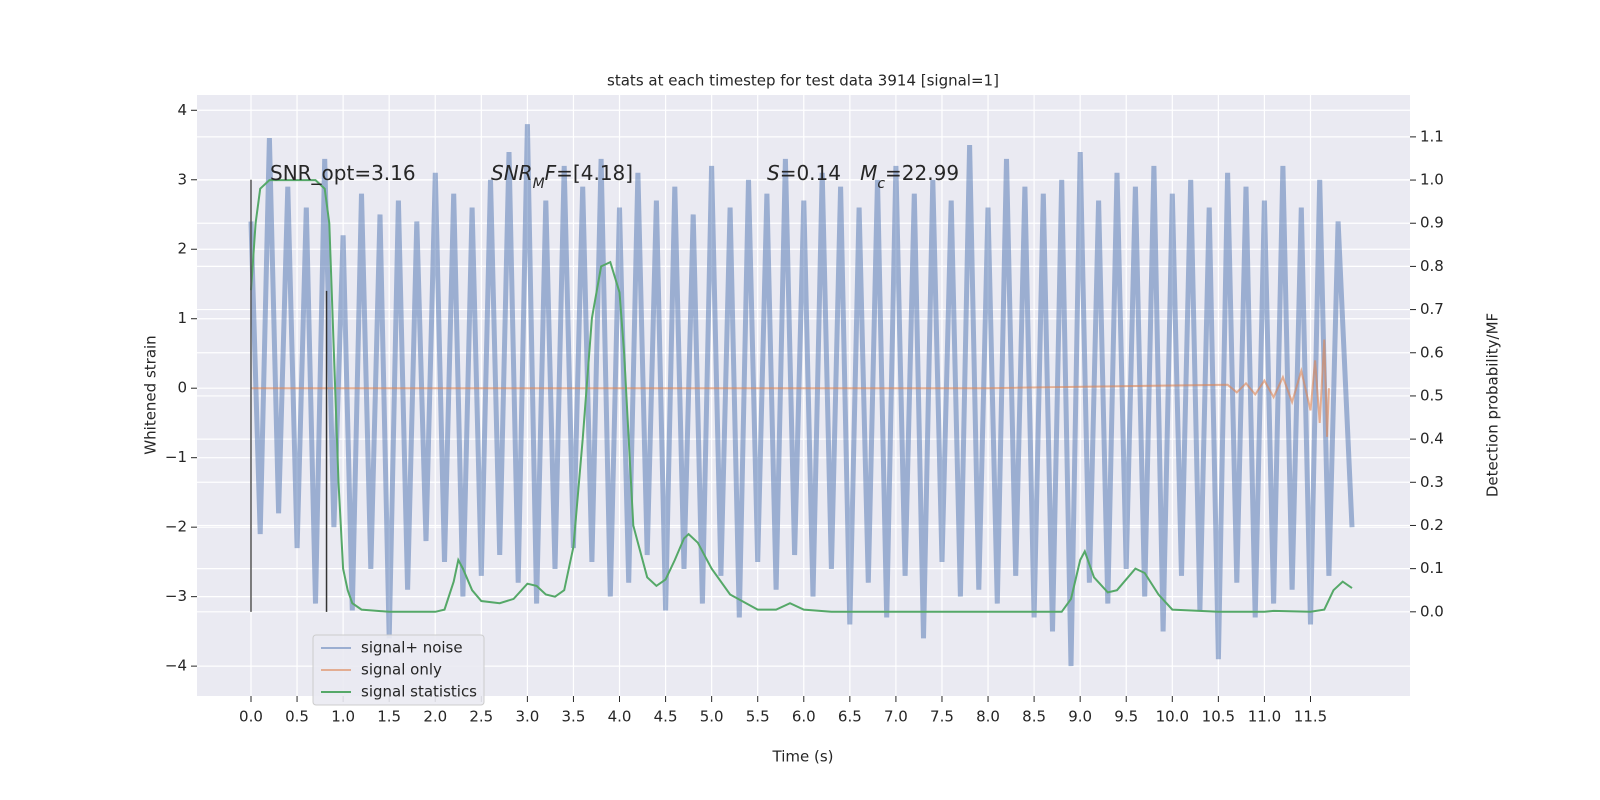 This screenshot has width=1600, height=800. I want to click on annotation-part: =[4.18], so click(594, 173).